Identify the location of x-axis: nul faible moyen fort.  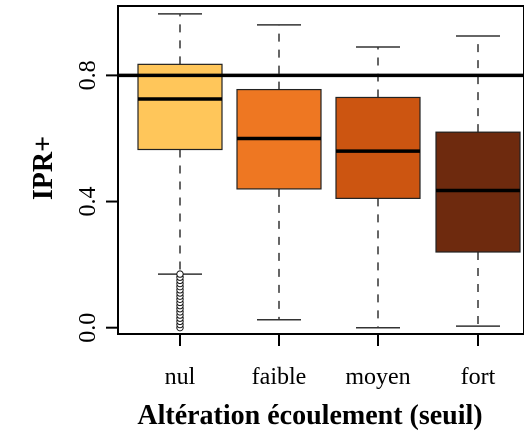
(330, 362).